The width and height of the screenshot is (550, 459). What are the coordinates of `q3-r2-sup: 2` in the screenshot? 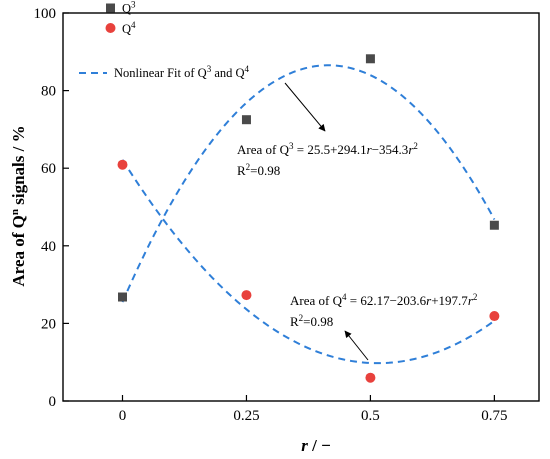 It's located at (248, 167).